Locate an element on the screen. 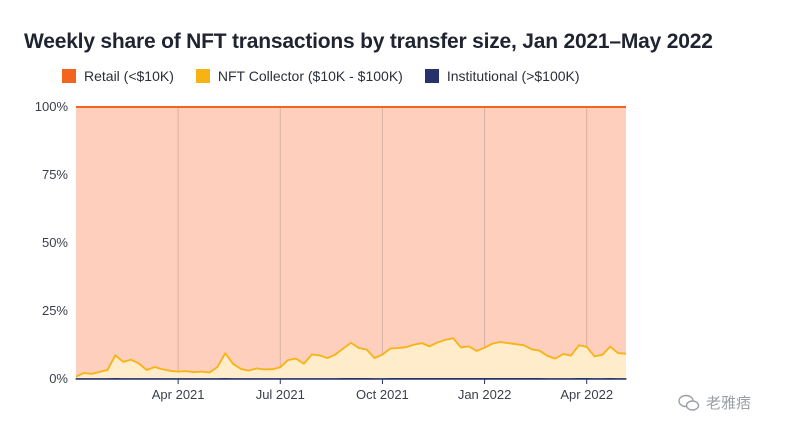  y-tick-label: 50% is located at coordinates (55, 242).